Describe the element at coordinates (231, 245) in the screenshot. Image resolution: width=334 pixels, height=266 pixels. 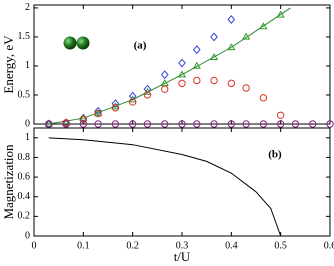
I see `x-tick-label: 0.4` at that location.